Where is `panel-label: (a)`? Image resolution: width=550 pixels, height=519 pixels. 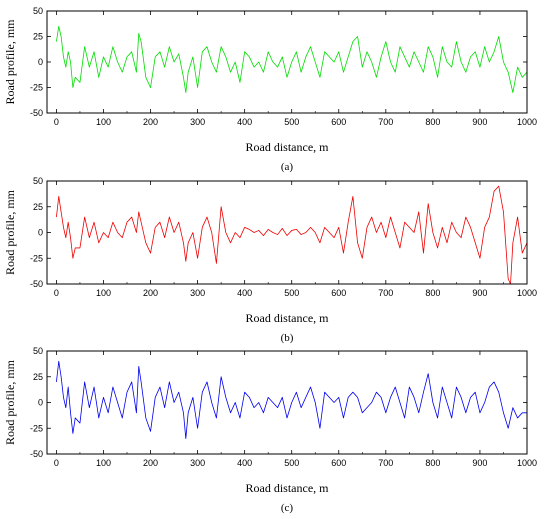
panel-label: (a) is located at coordinates (287, 167).